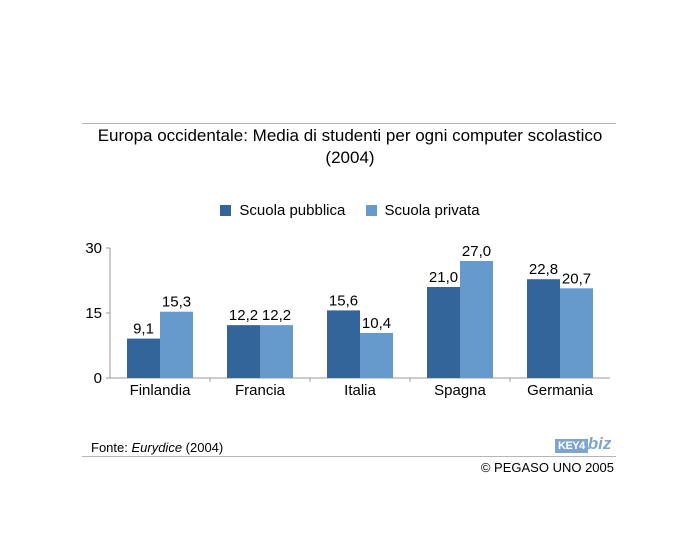 This screenshot has height=550, width=700. Describe the element at coordinates (547, 467) in the screenshot. I see `copyright-text: © PEGASO UNO 2005` at that location.